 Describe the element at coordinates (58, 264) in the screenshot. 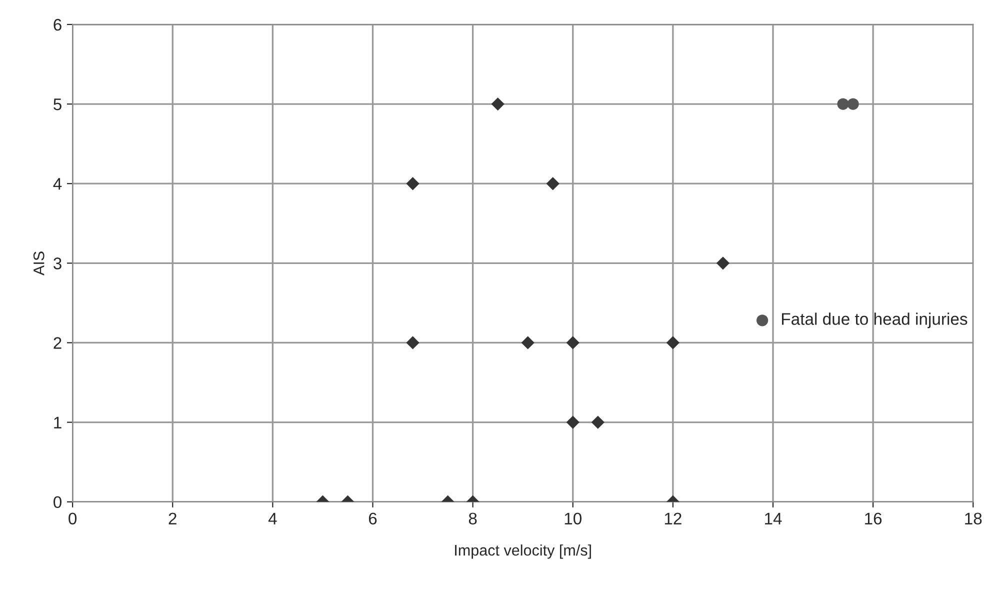

I see `y-tick-label: 3` at that location.